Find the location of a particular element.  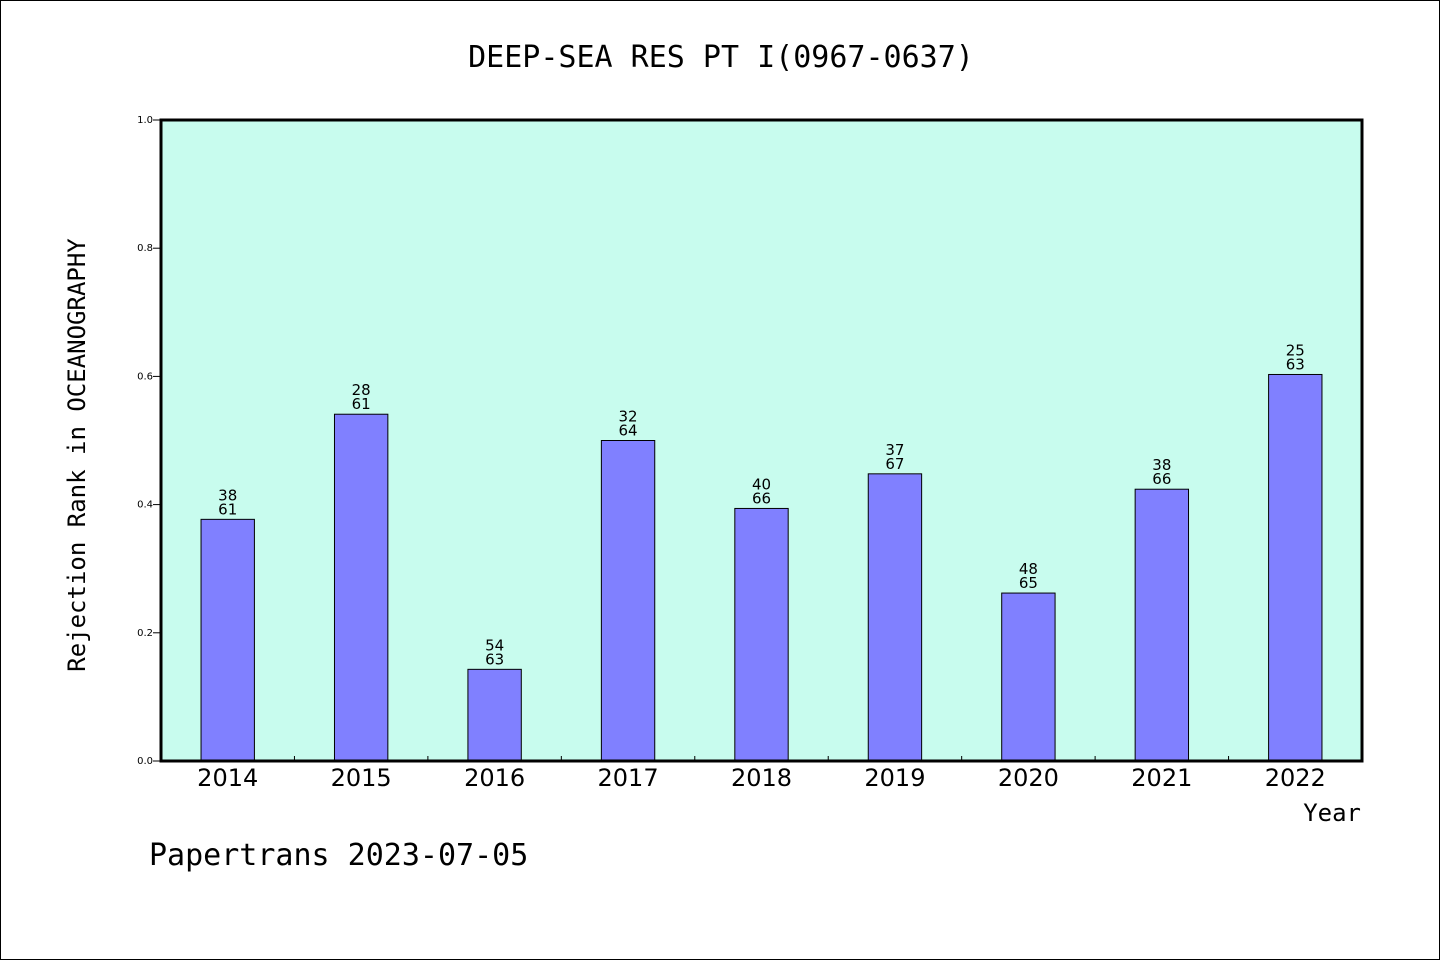

x-tick-label: 2016 is located at coordinates (494, 778).